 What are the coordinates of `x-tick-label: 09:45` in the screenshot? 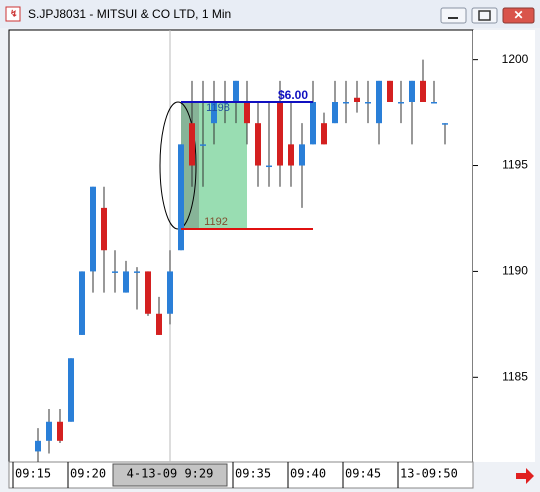 It's located at (363, 474).